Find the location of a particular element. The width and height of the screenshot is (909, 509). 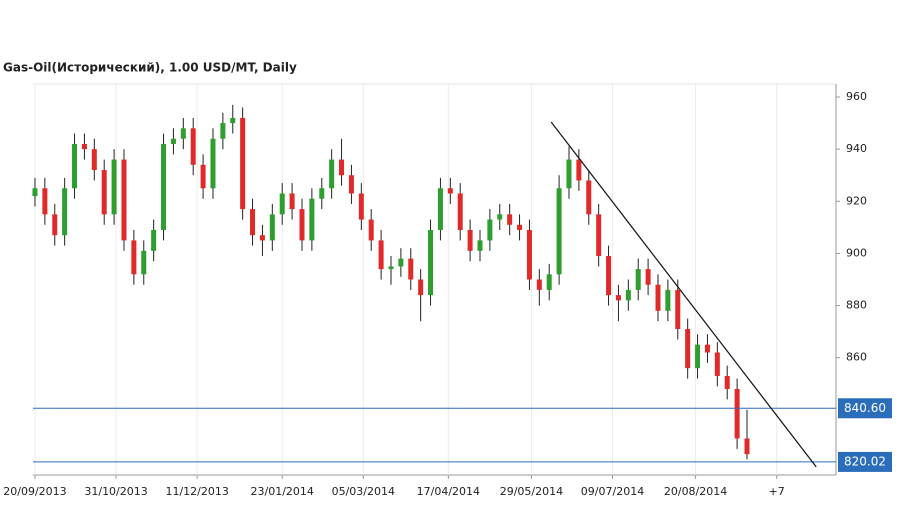

y-tick-label: 960 is located at coordinates (856, 96).